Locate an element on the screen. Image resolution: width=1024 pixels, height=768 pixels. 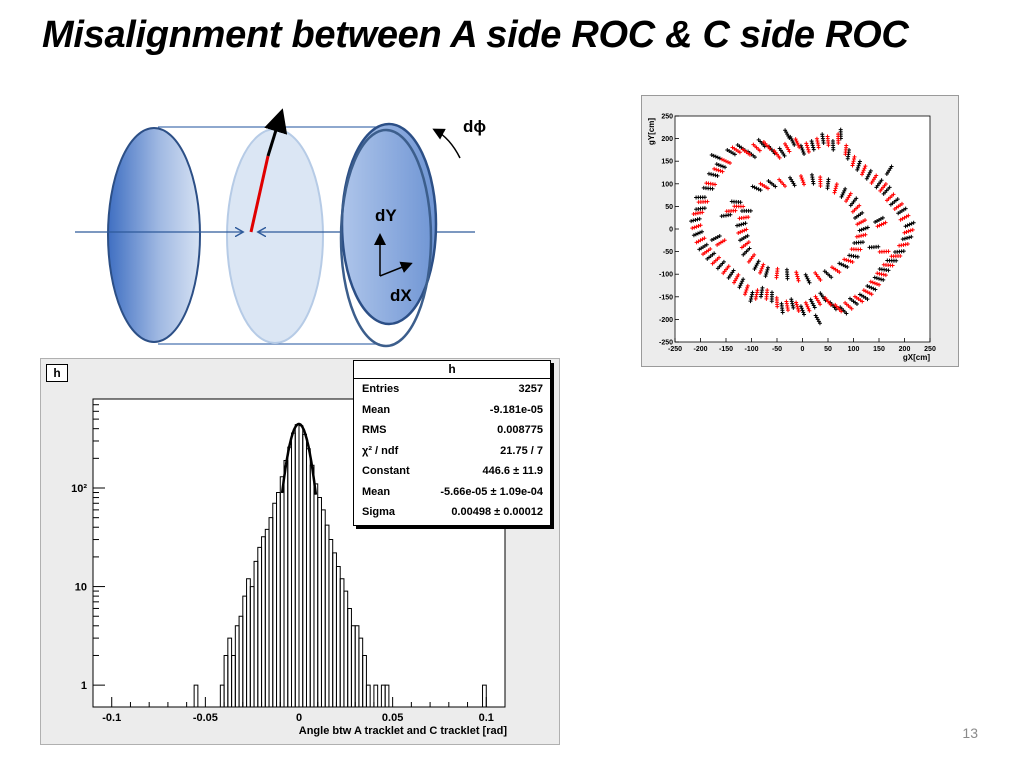
x-axis-label: gX[cm] is located at coordinates (916, 357).